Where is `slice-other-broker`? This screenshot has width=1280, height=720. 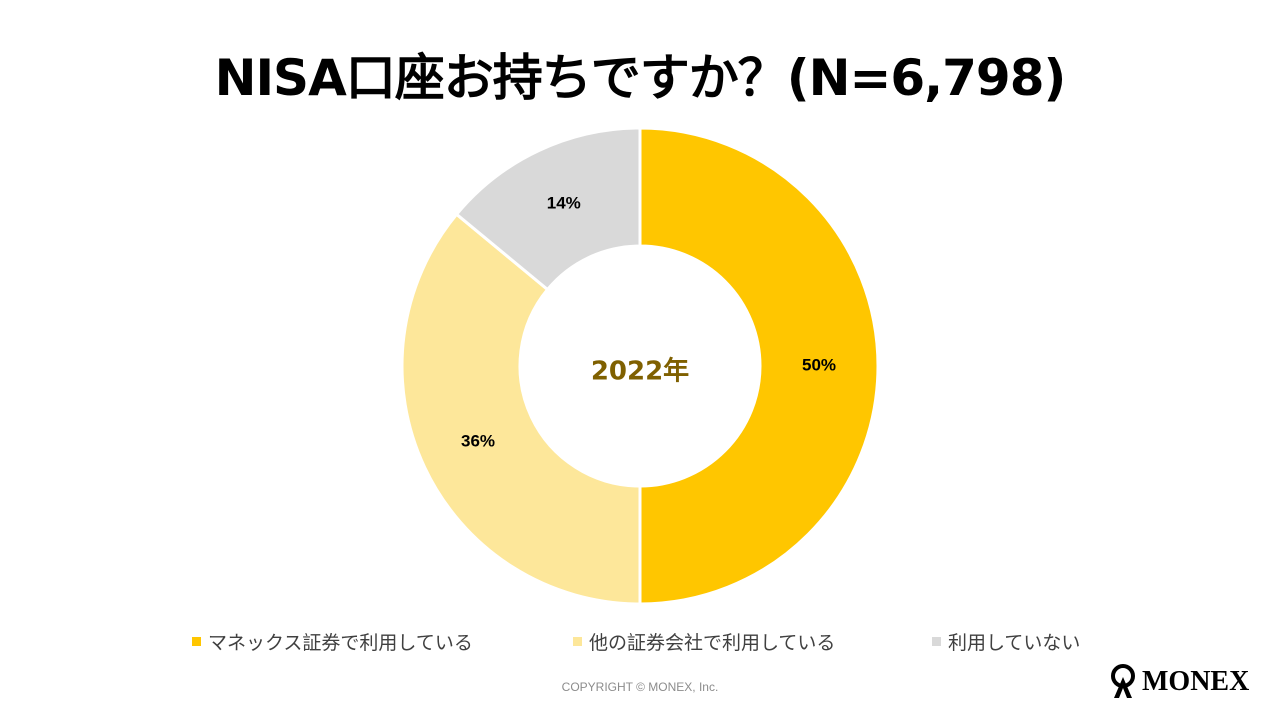
slice-other-broker is located at coordinates (521, 409).